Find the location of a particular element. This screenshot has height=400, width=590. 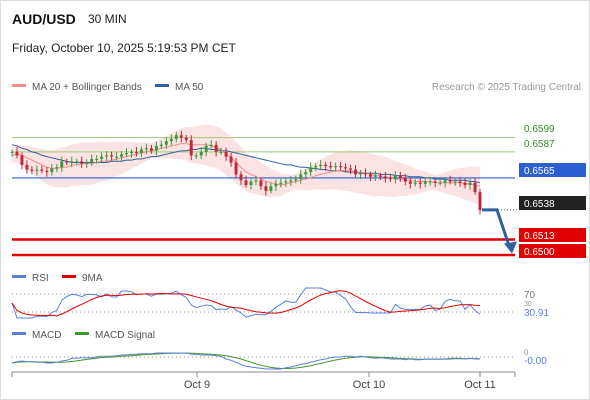

last-price-label: 0.6538 is located at coordinates (539, 204).